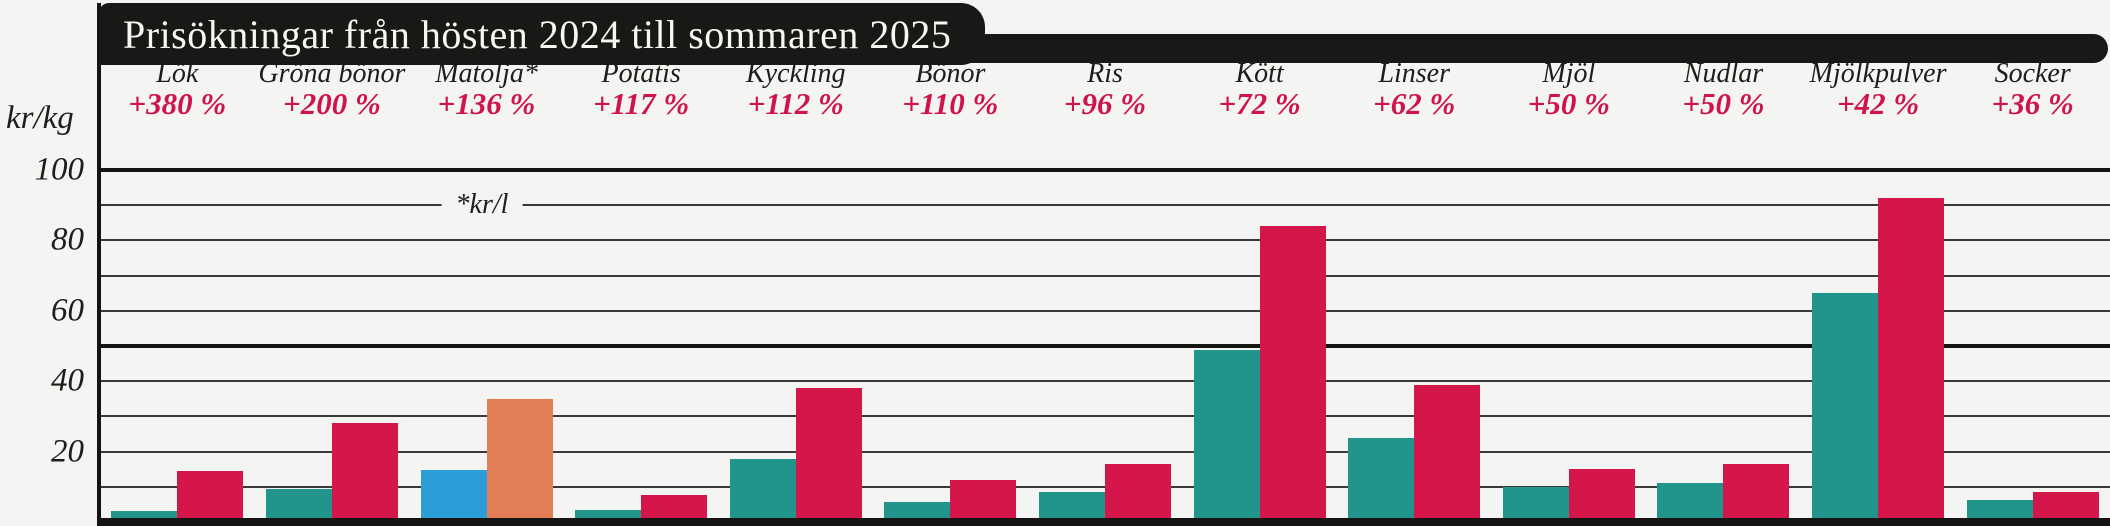 The height and width of the screenshot is (526, 2110). Describe the element at coordinates (519, 460) in the screenshot. I see `bar-Matolja-after` at that location.